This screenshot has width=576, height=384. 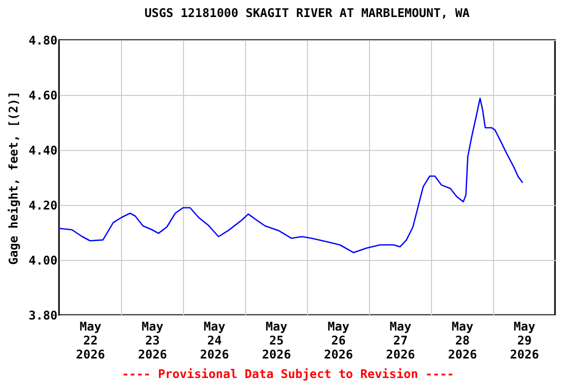 What do you see at coordinates (43, 205) in the screenshot?
I see `y-tick-label: 4.20` at bounding box center [43, 205].